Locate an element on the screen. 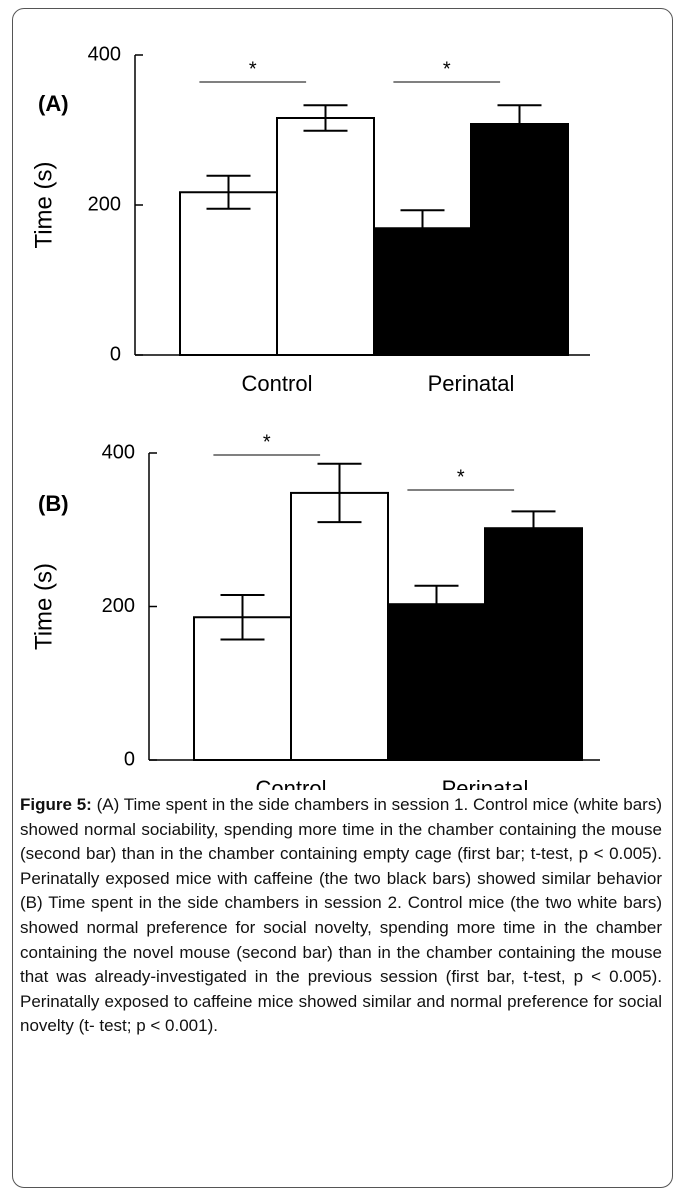 This screenshot has height=1198, width=681. caption-label: Figure 5: is located at coordinates (56, 804).